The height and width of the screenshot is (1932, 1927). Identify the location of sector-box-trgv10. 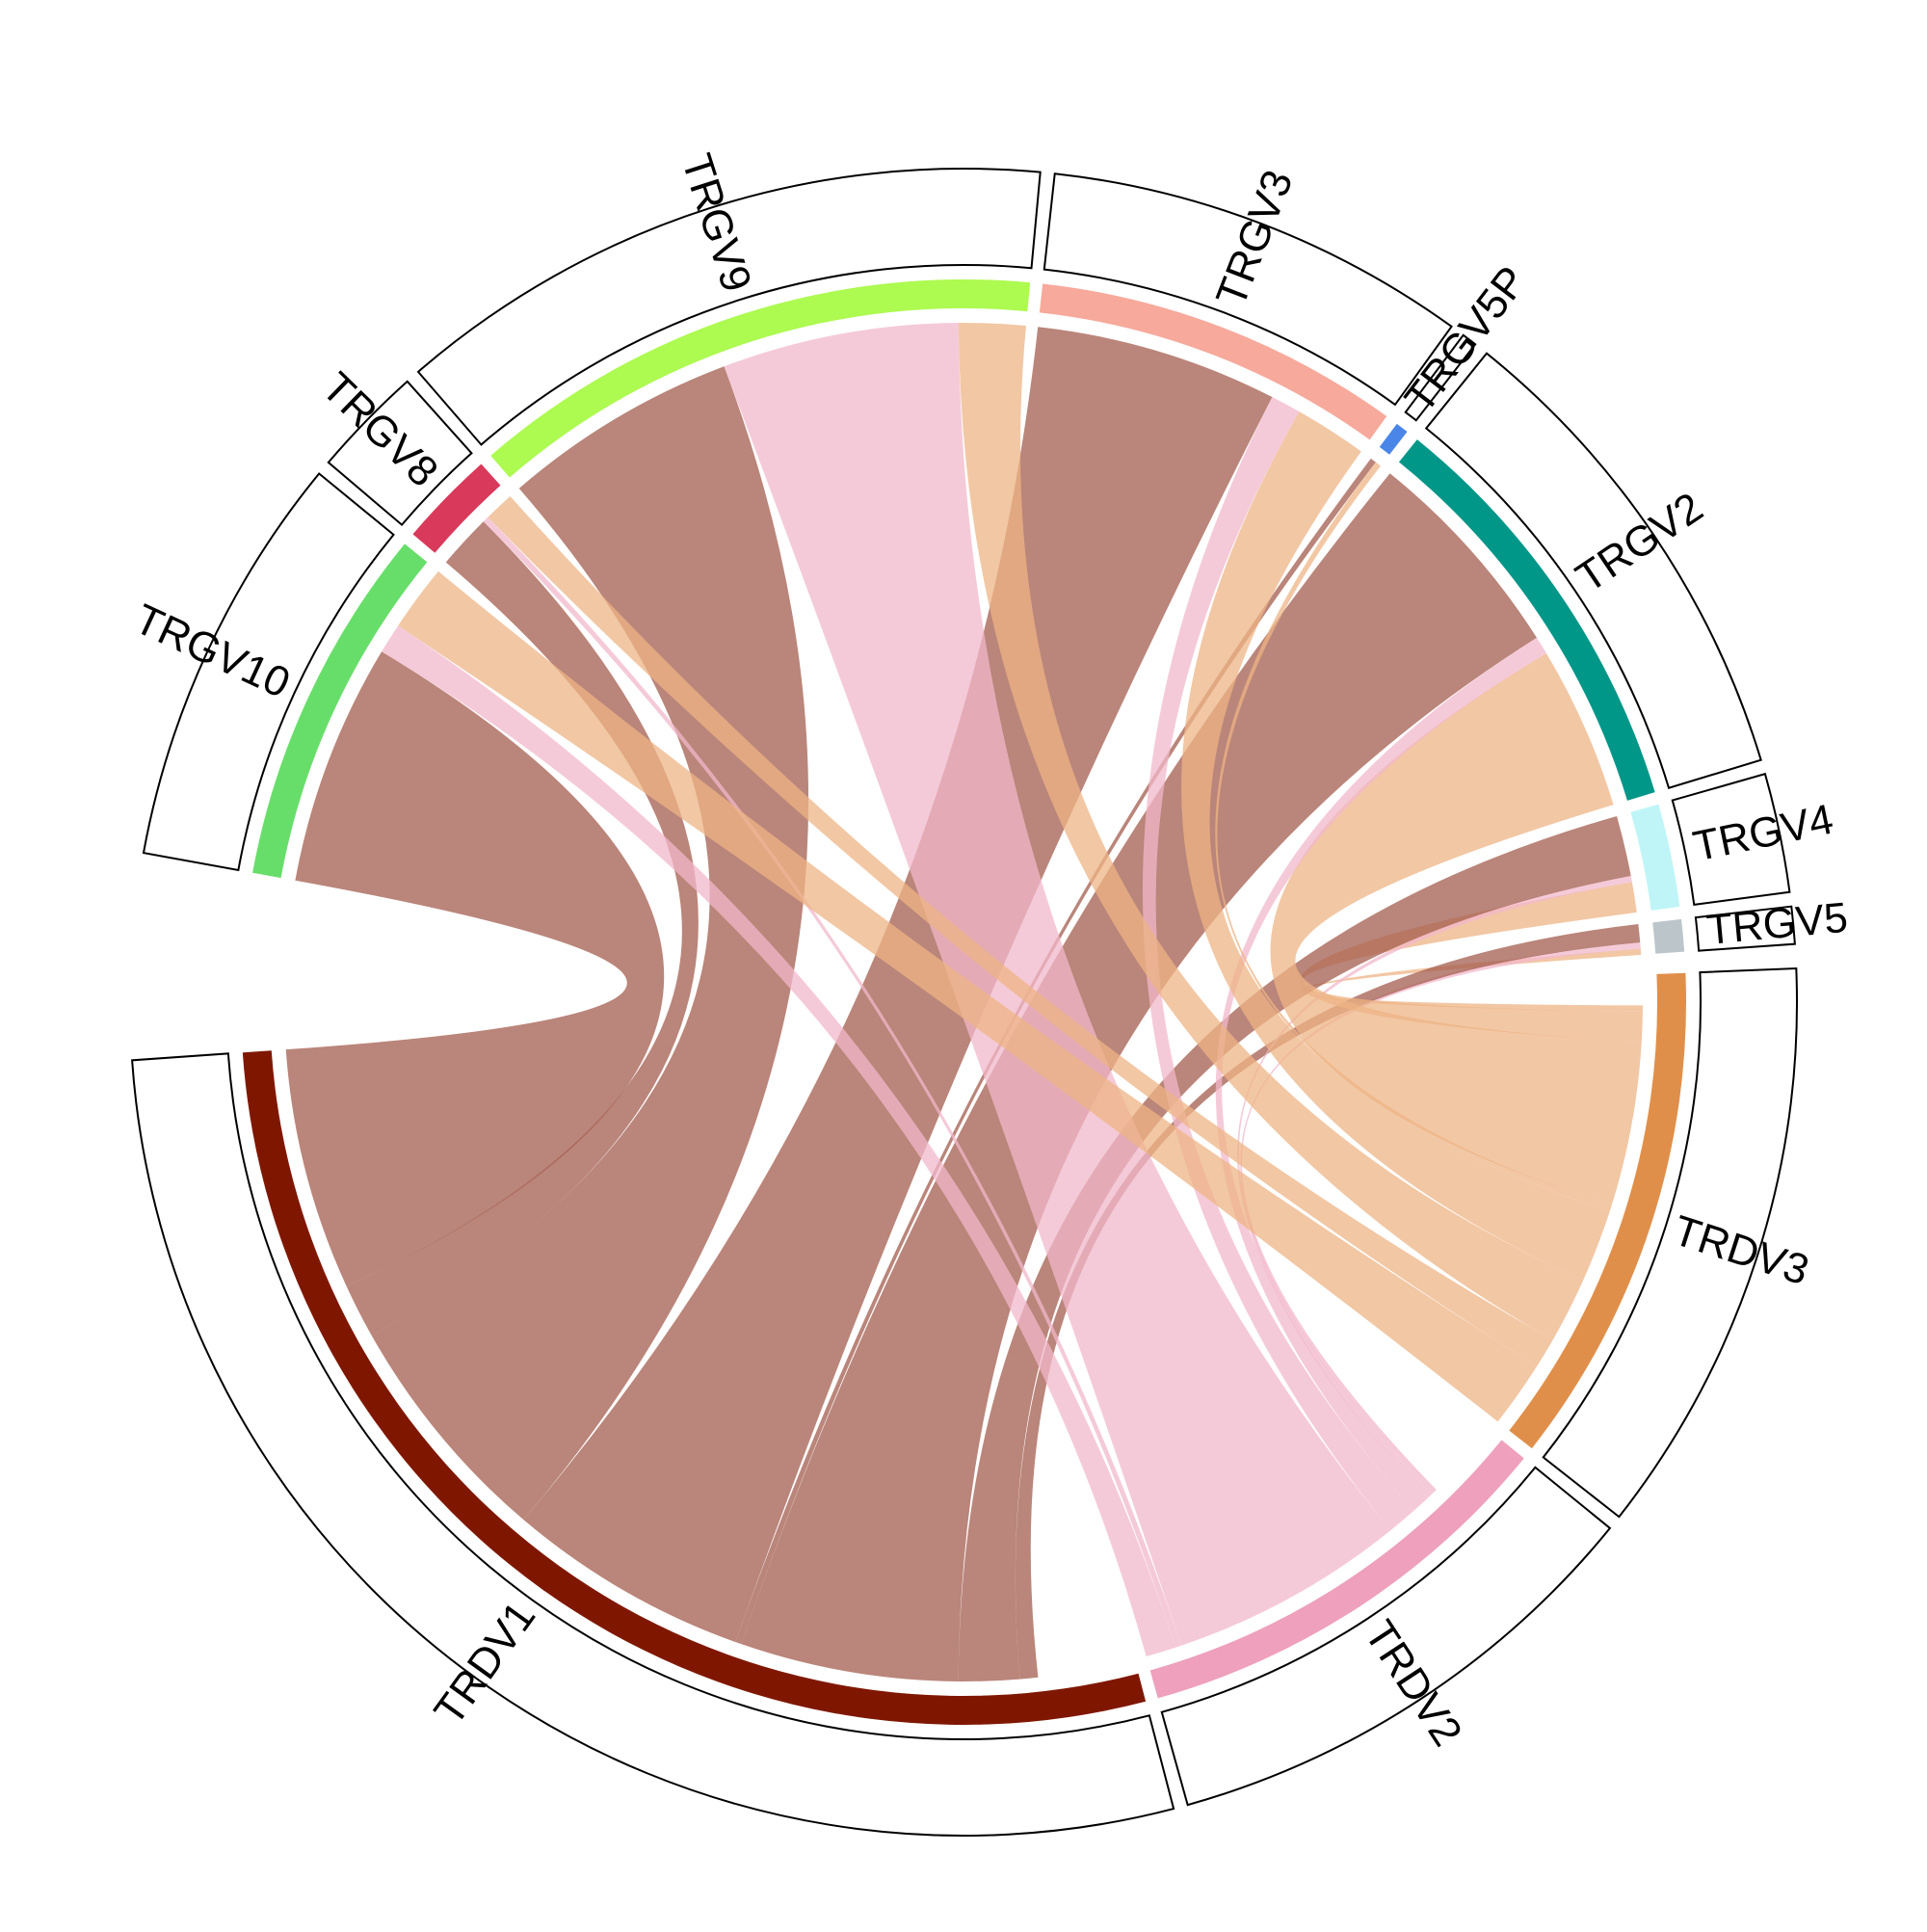
(268, 672).